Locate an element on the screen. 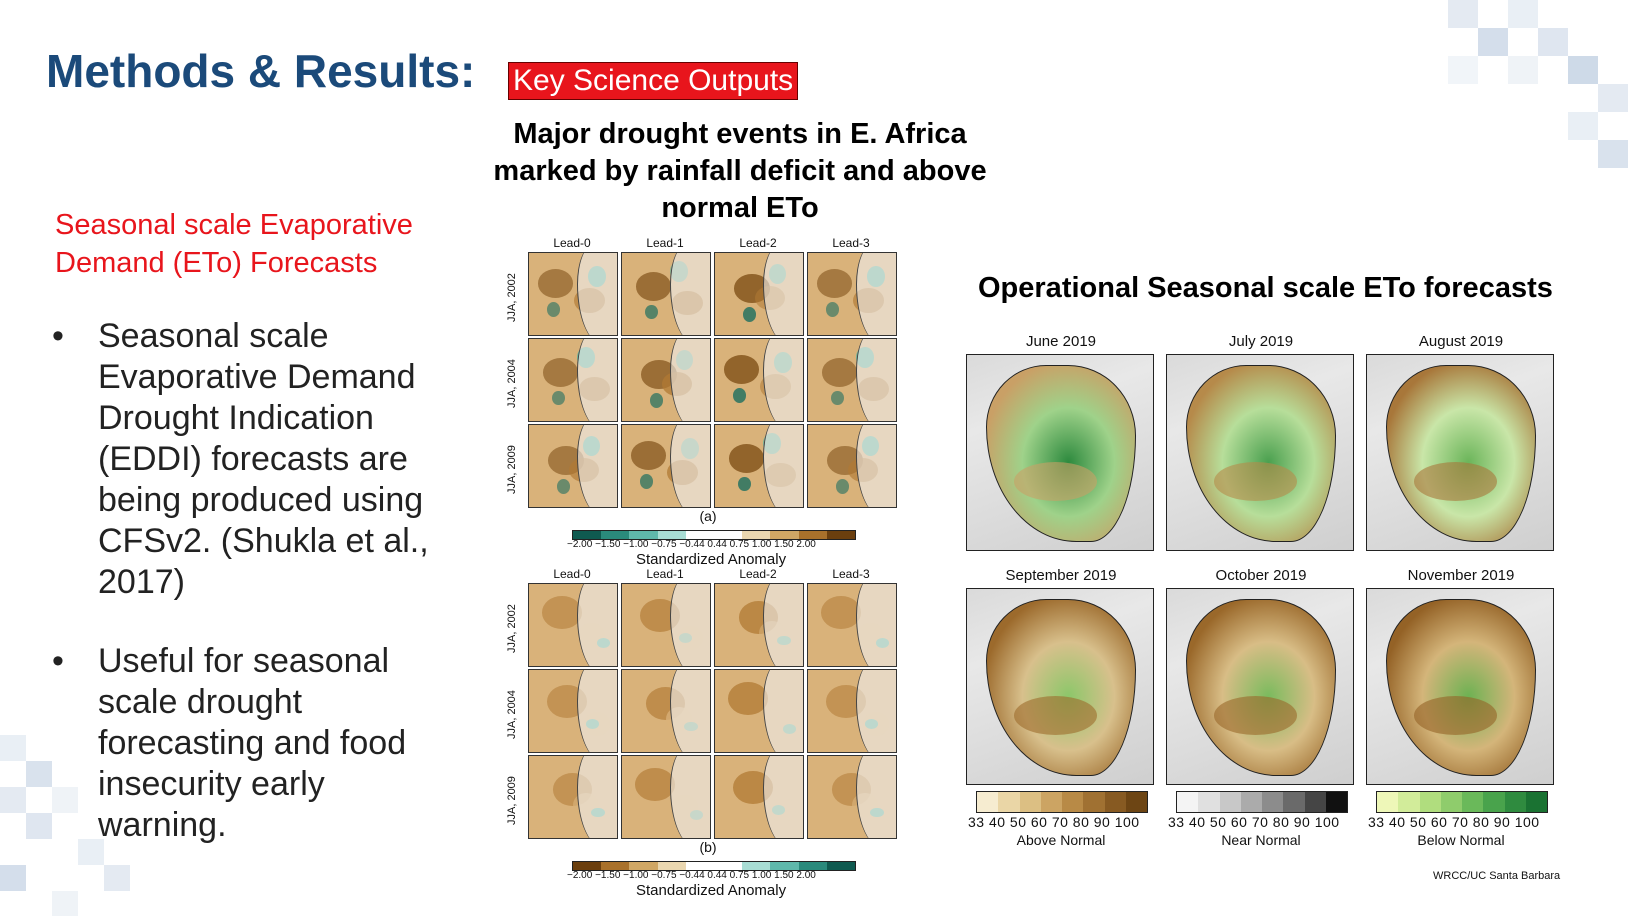 This screenshot has height=916, width=1632. section-badge: Key Science Outputs is located at coordinates (653, 81).